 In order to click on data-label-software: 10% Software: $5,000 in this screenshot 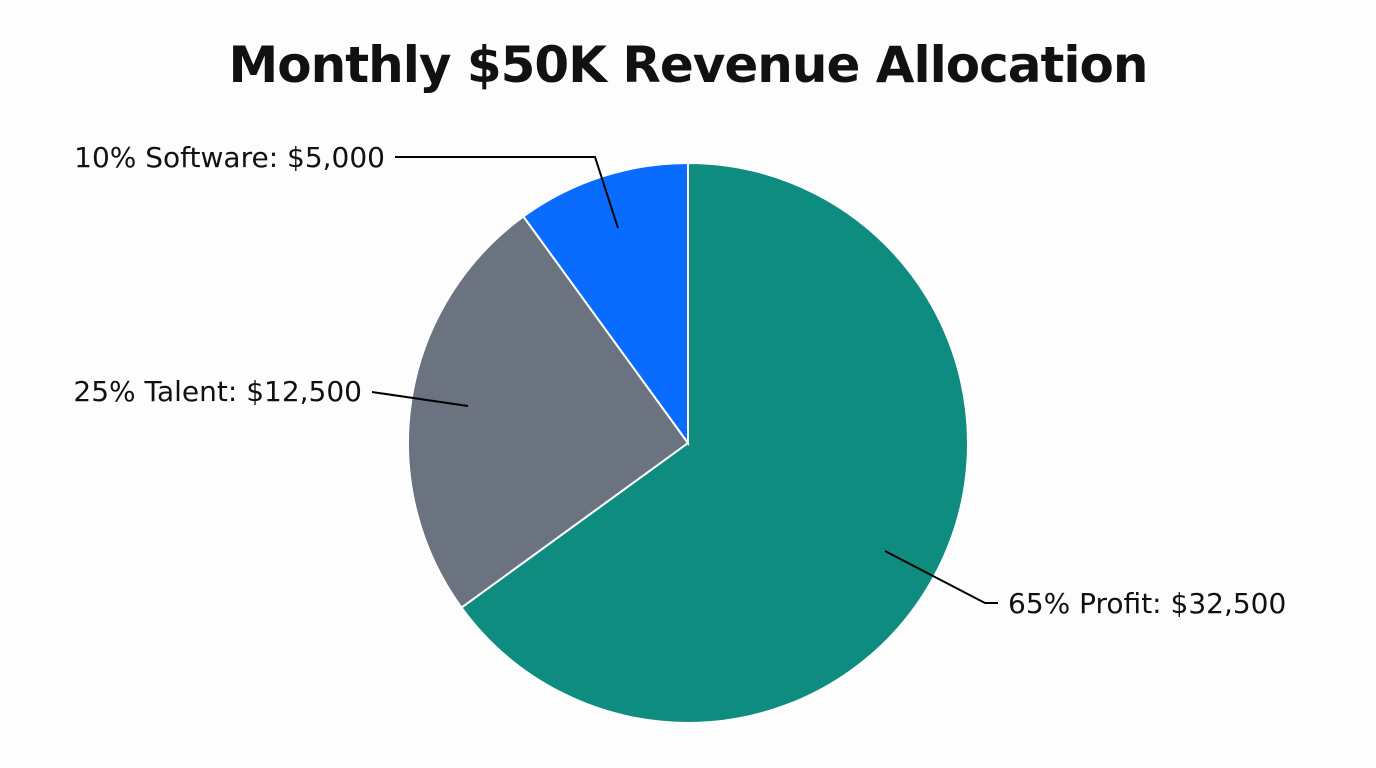, I will do `click(229, 157)`.